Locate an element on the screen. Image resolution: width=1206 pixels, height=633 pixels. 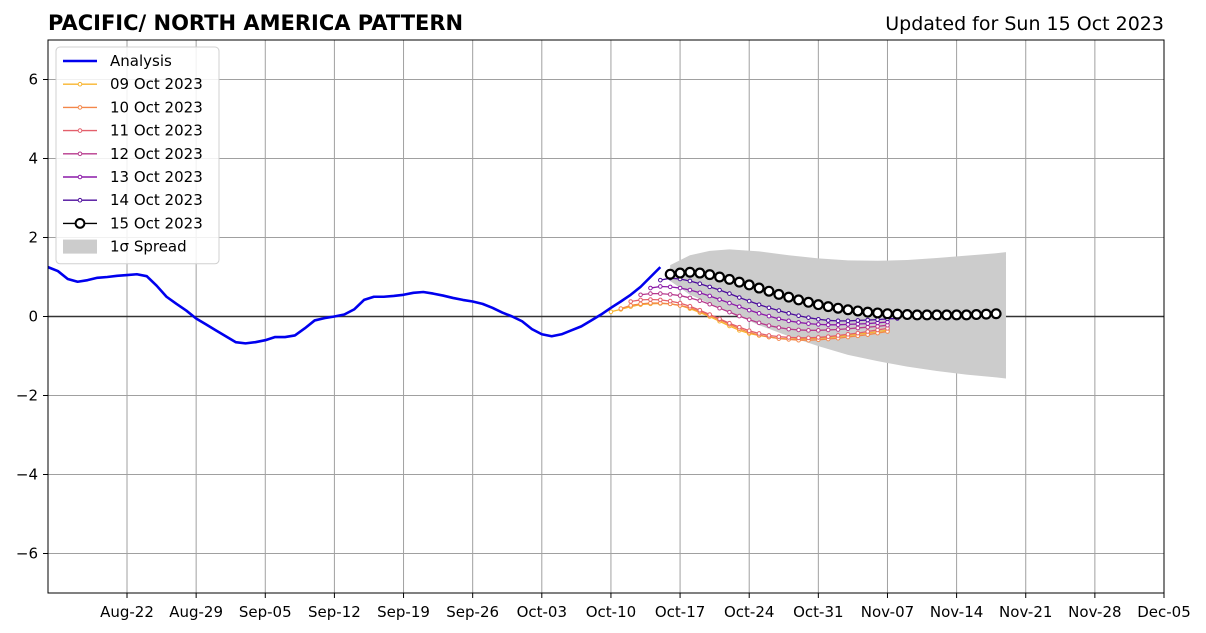
spread-layer is located at coordinates (838, 314).